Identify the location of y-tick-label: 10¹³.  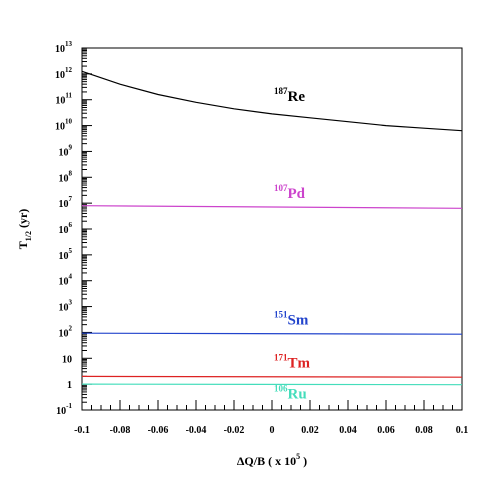
(64, 47).